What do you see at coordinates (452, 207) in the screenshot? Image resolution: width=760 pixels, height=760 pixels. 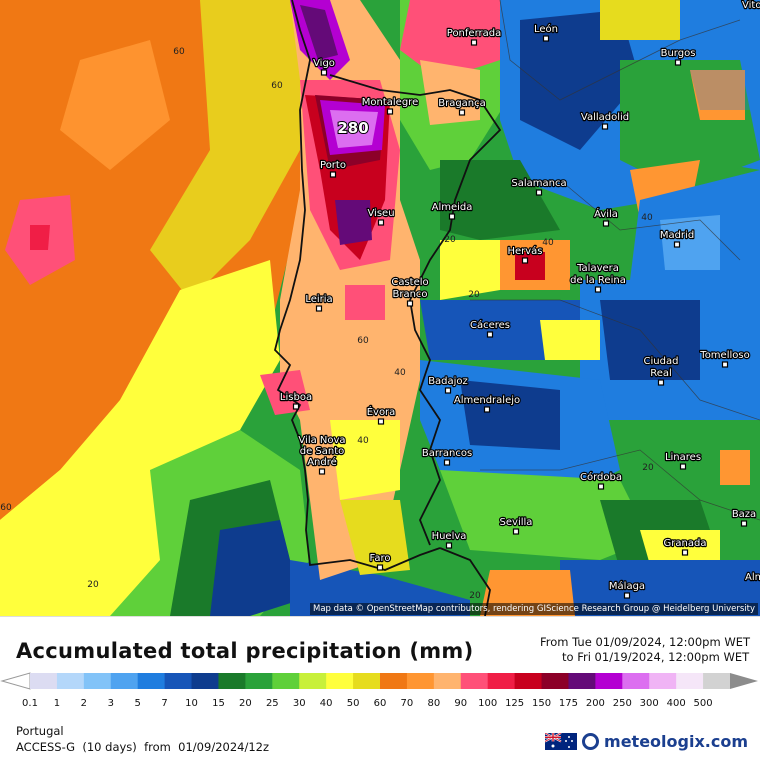 I see `place-label: Almeida` at bounding box center [452, 207].